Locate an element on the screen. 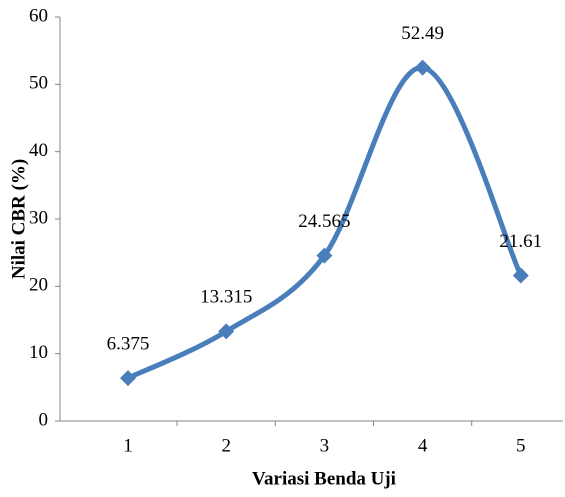 The width and height of the screenshot is (565, 497). x-tick-label: 3 is located at coordinates (325, 445).